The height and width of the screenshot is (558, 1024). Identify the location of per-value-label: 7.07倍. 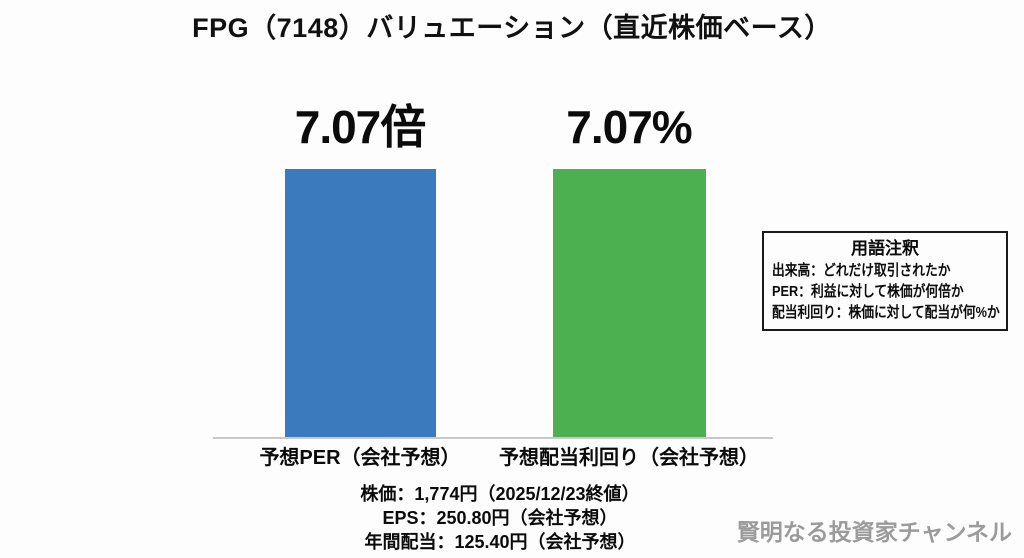
(360, 127).